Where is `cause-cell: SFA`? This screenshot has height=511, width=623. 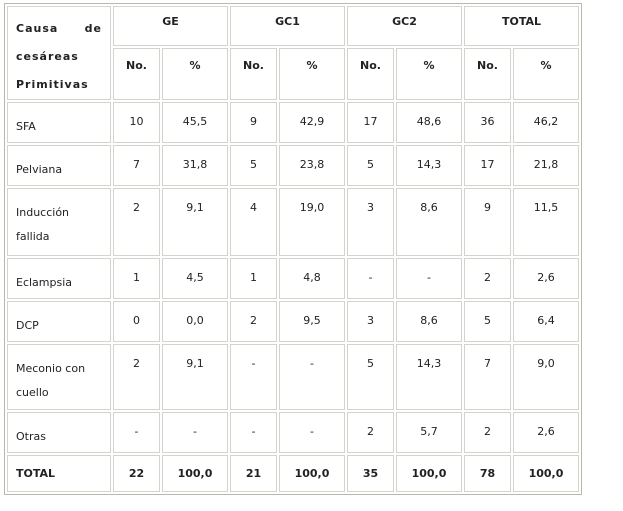
cause-cell: SFA is located at coordinates (59, 122).